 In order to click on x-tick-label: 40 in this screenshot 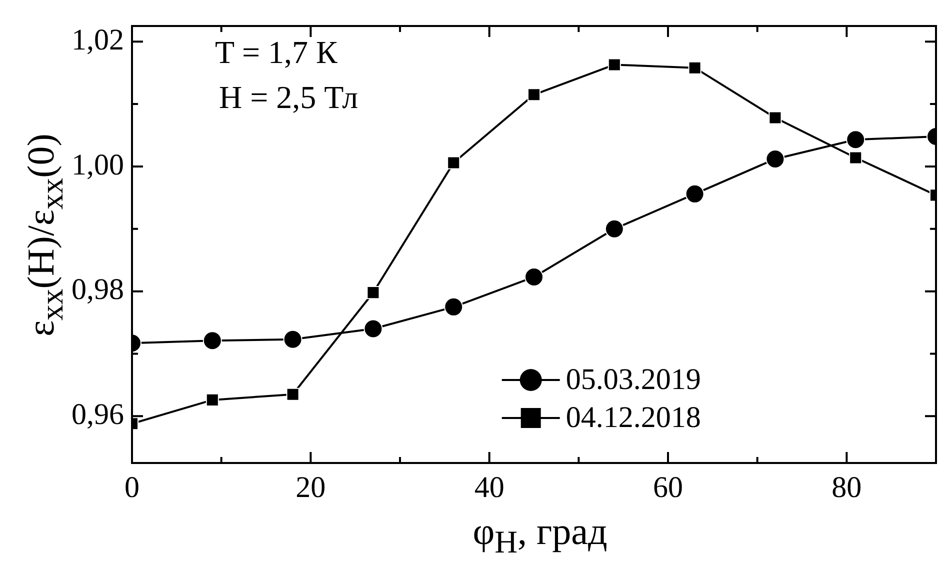, I will do `click(489, 487)`.